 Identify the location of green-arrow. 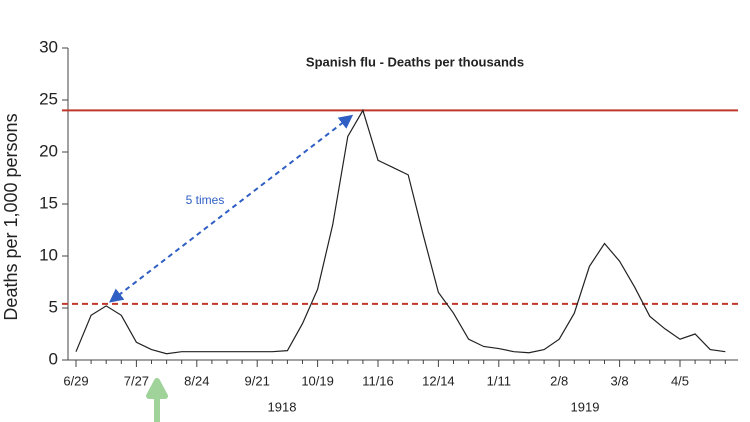
(157, 400).